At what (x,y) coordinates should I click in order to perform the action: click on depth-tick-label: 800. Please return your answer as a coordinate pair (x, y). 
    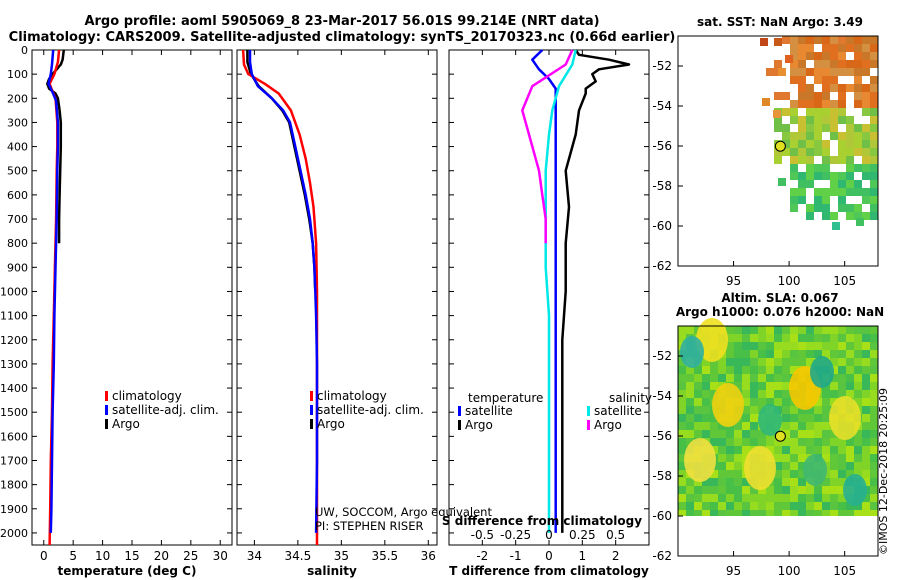
    Looking at the image, I should click on (17, 243).